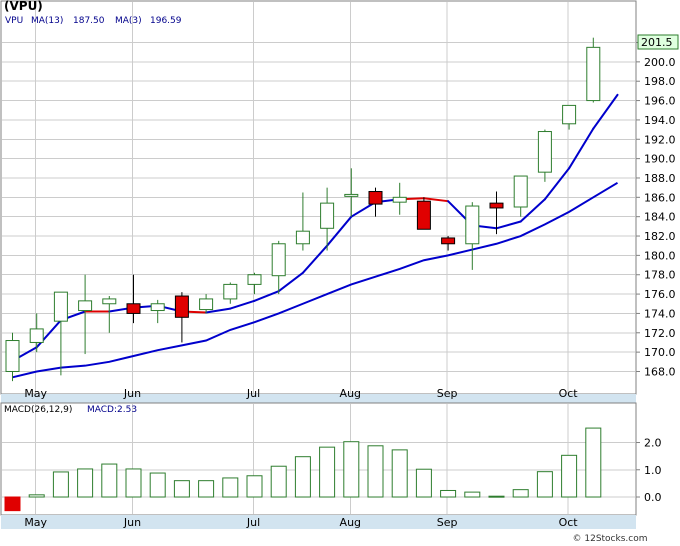 This screenshot has width=680, height=546. I want to click on legend-ma3-value: 196.59, so click(166, 21).